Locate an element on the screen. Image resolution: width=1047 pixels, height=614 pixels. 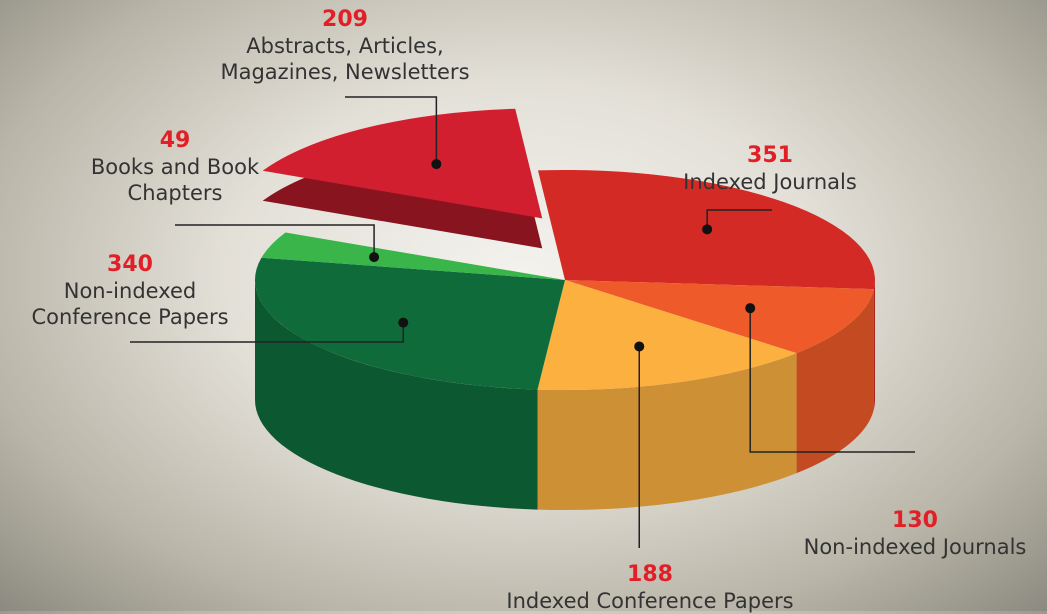
category-label: Books and Book Chapters is located at coordinates (175, 180).